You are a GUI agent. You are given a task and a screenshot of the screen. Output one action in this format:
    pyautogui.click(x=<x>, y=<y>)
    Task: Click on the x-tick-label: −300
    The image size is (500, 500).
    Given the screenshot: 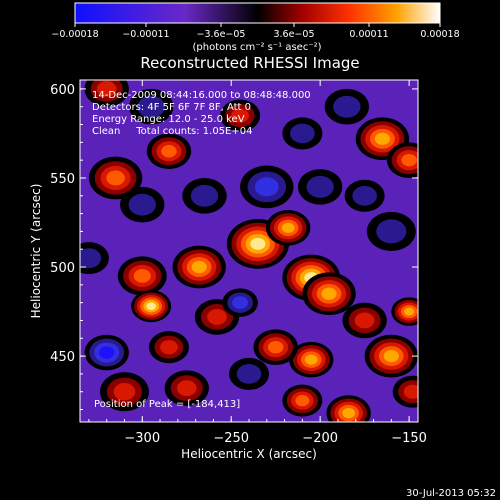 What is the action you would take?
    pyautogui.click(x=142, y=438)
    